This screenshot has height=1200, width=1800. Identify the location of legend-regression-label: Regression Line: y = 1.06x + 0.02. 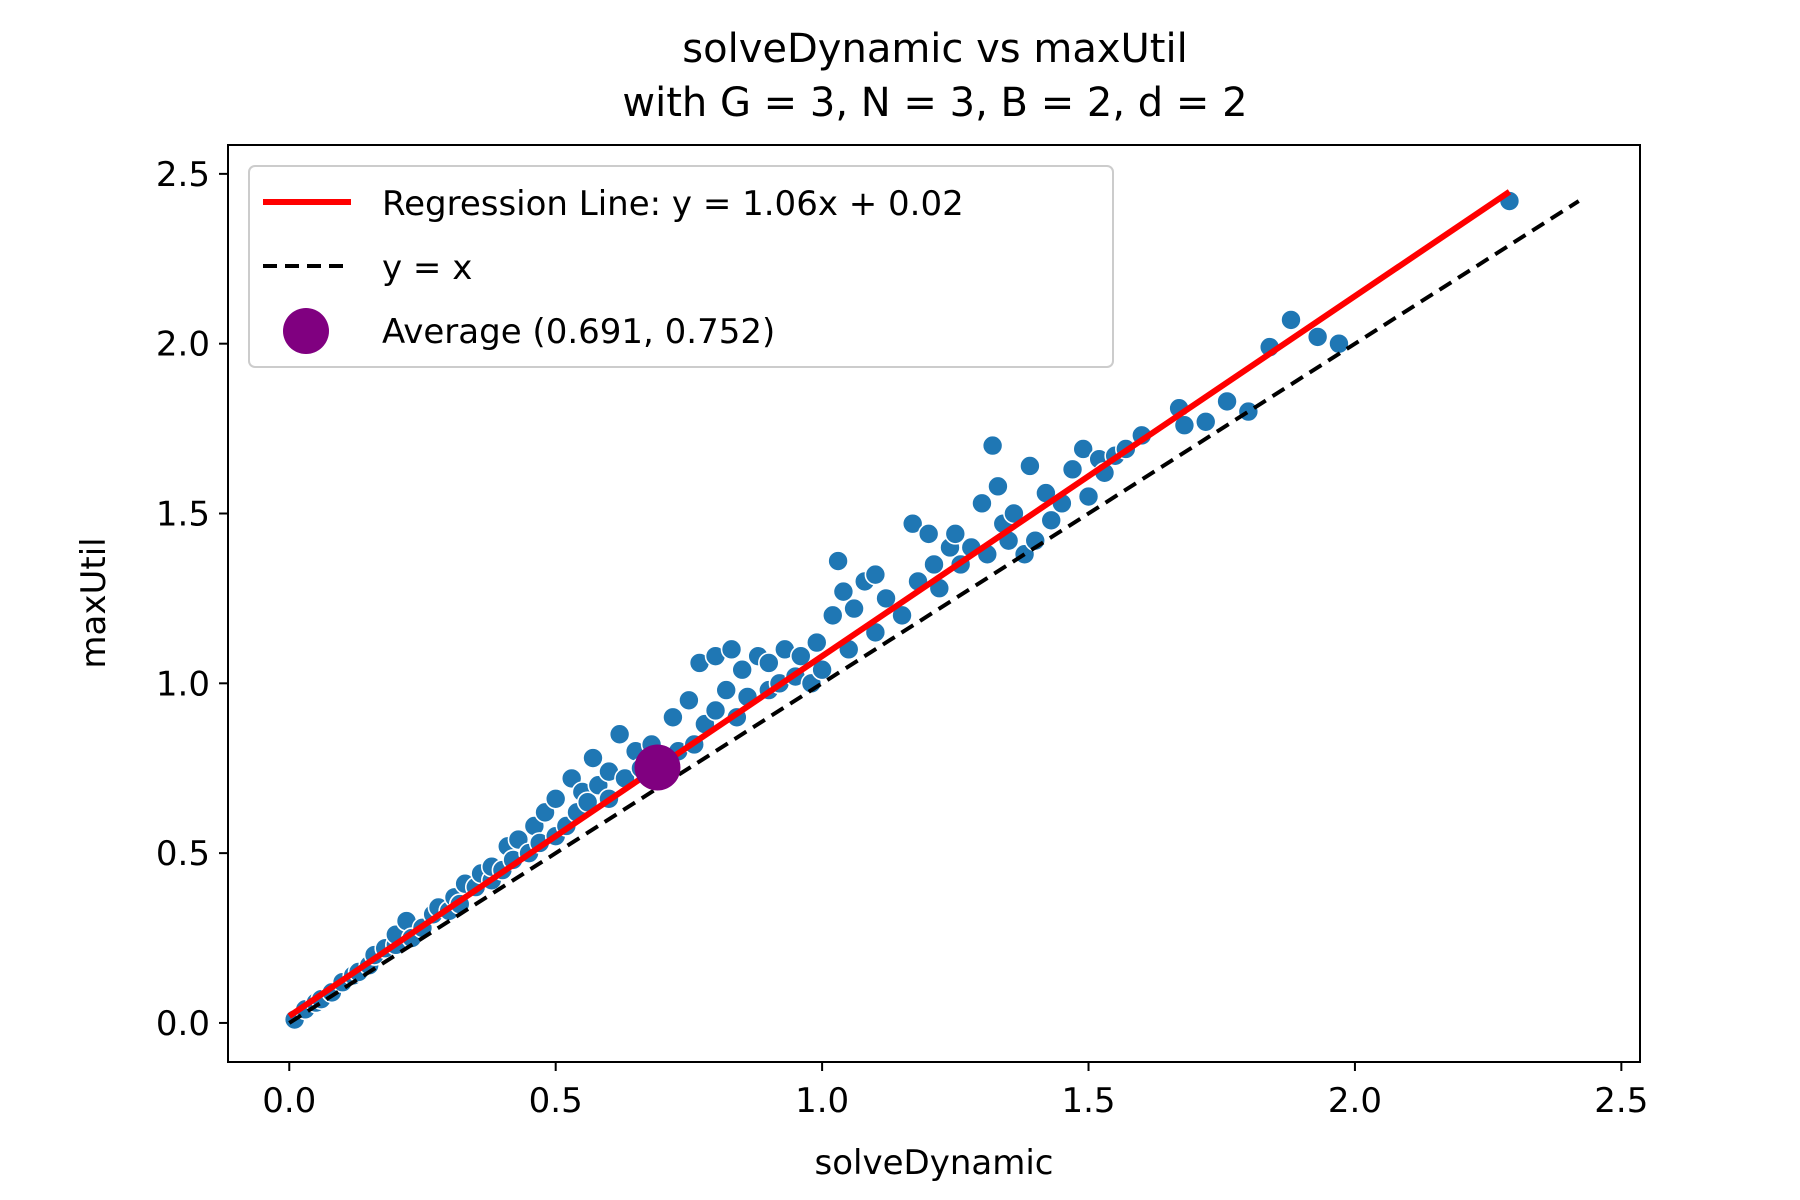
(673, 204).